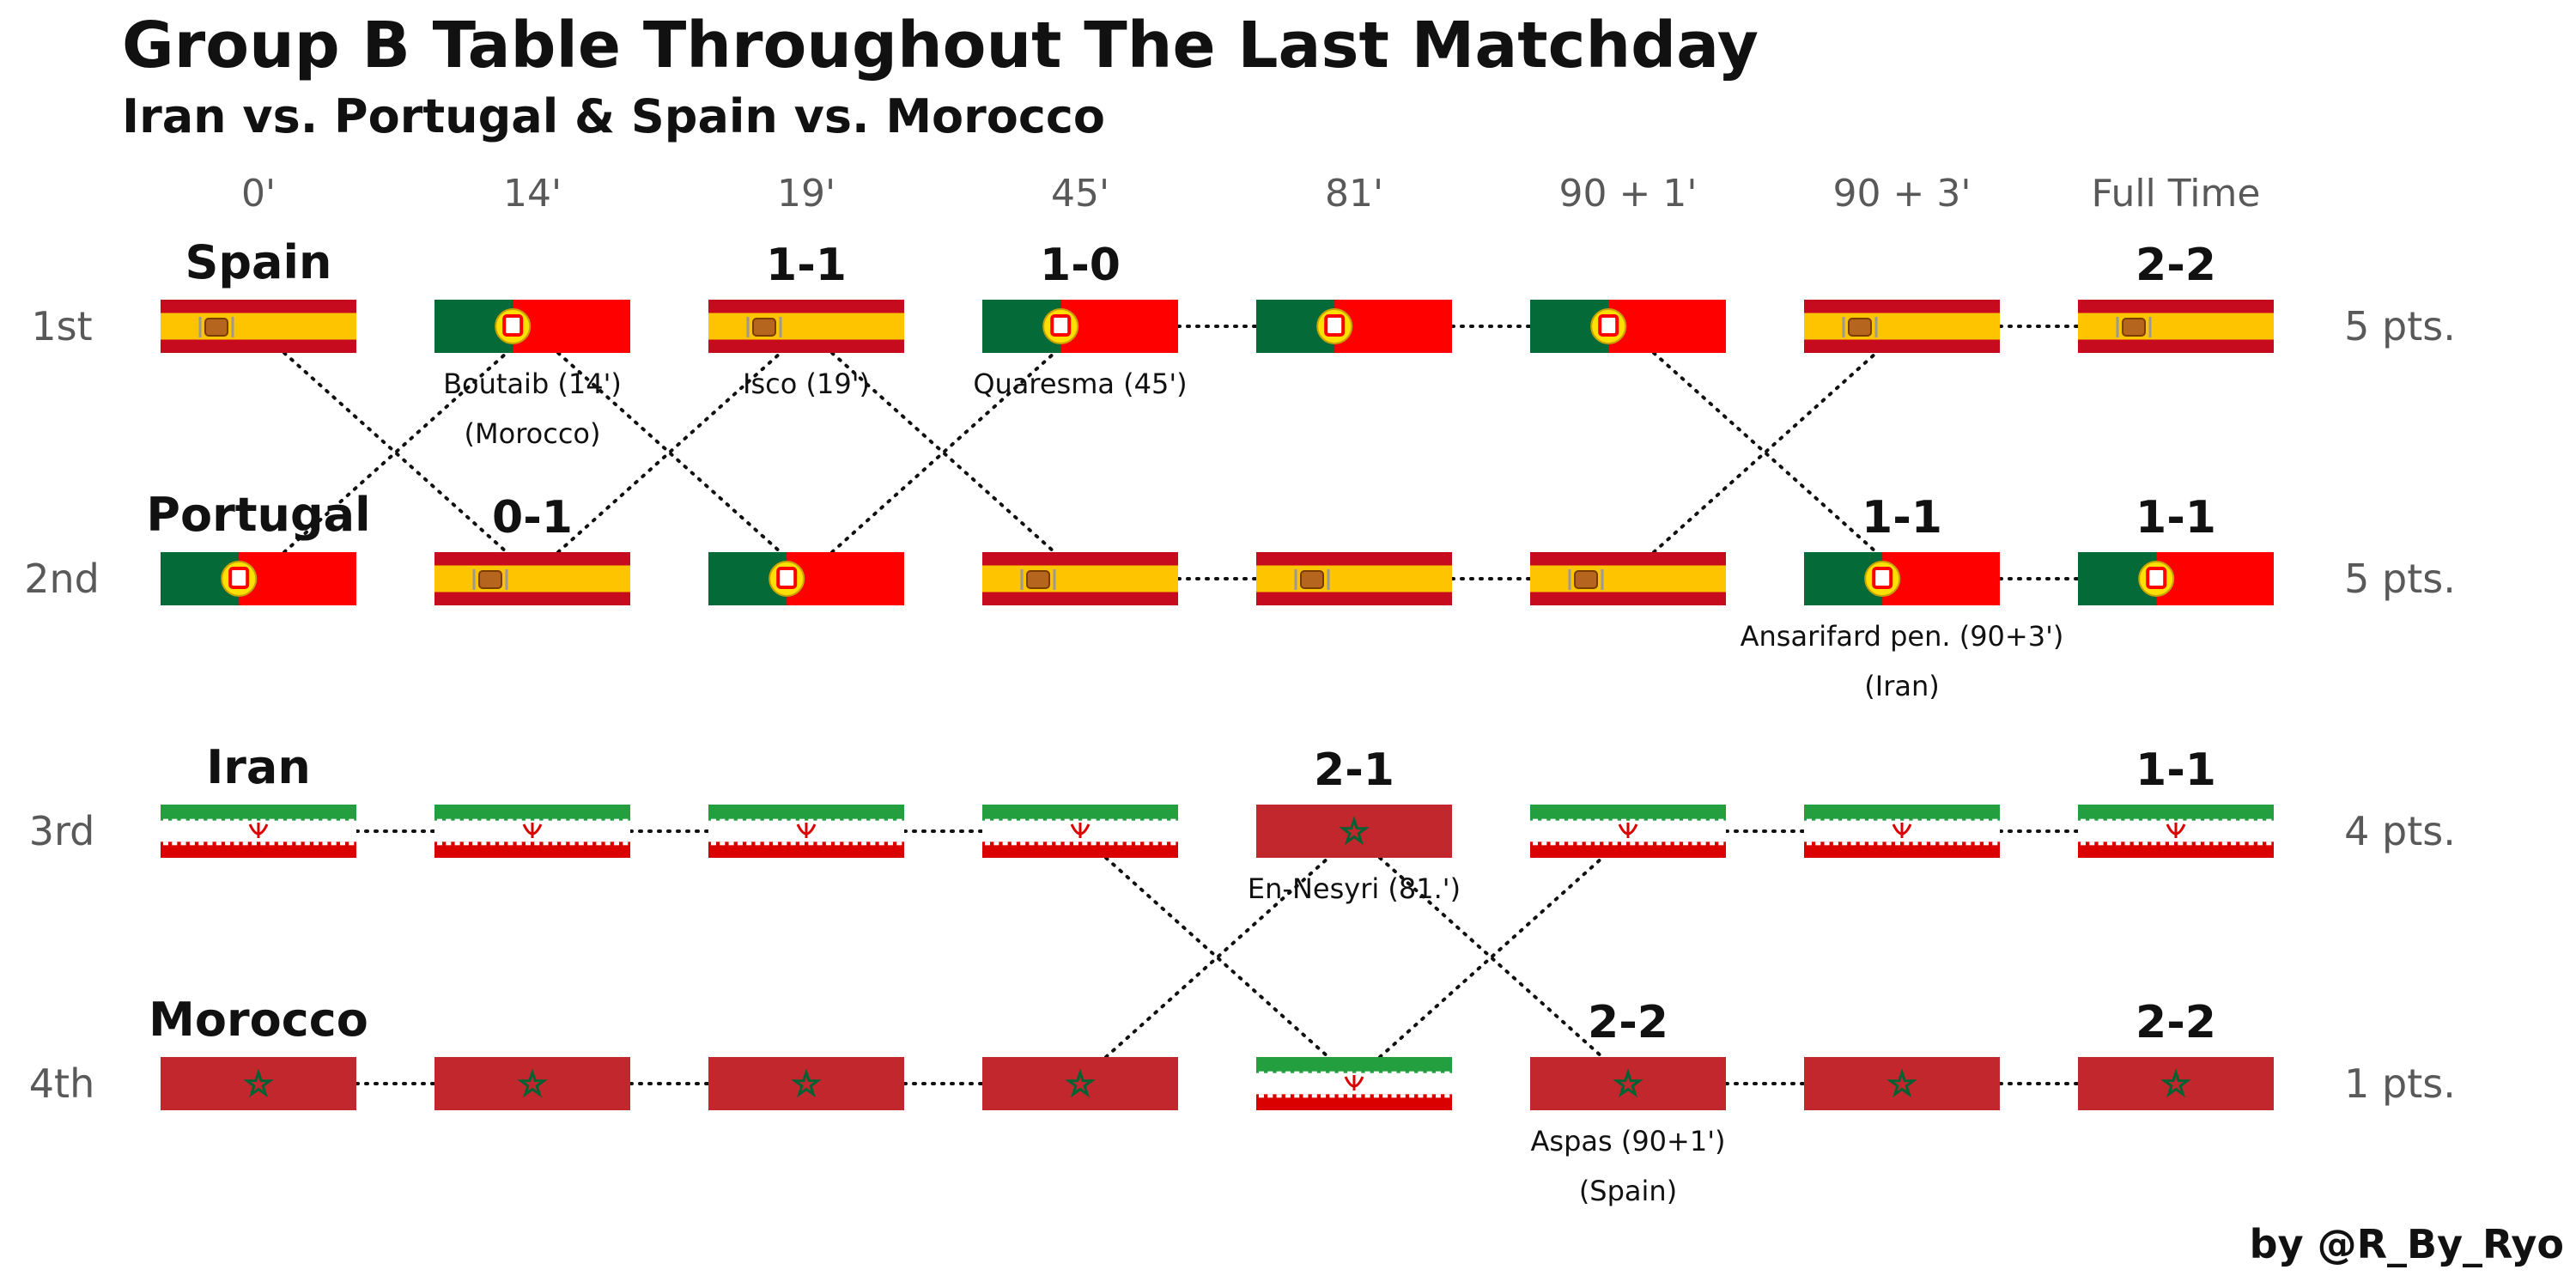  What do you see at coordinates (1902, 686) in the screenshot?
I see `goal-annotation: (Iran)` at bounding box center [1902, 686].